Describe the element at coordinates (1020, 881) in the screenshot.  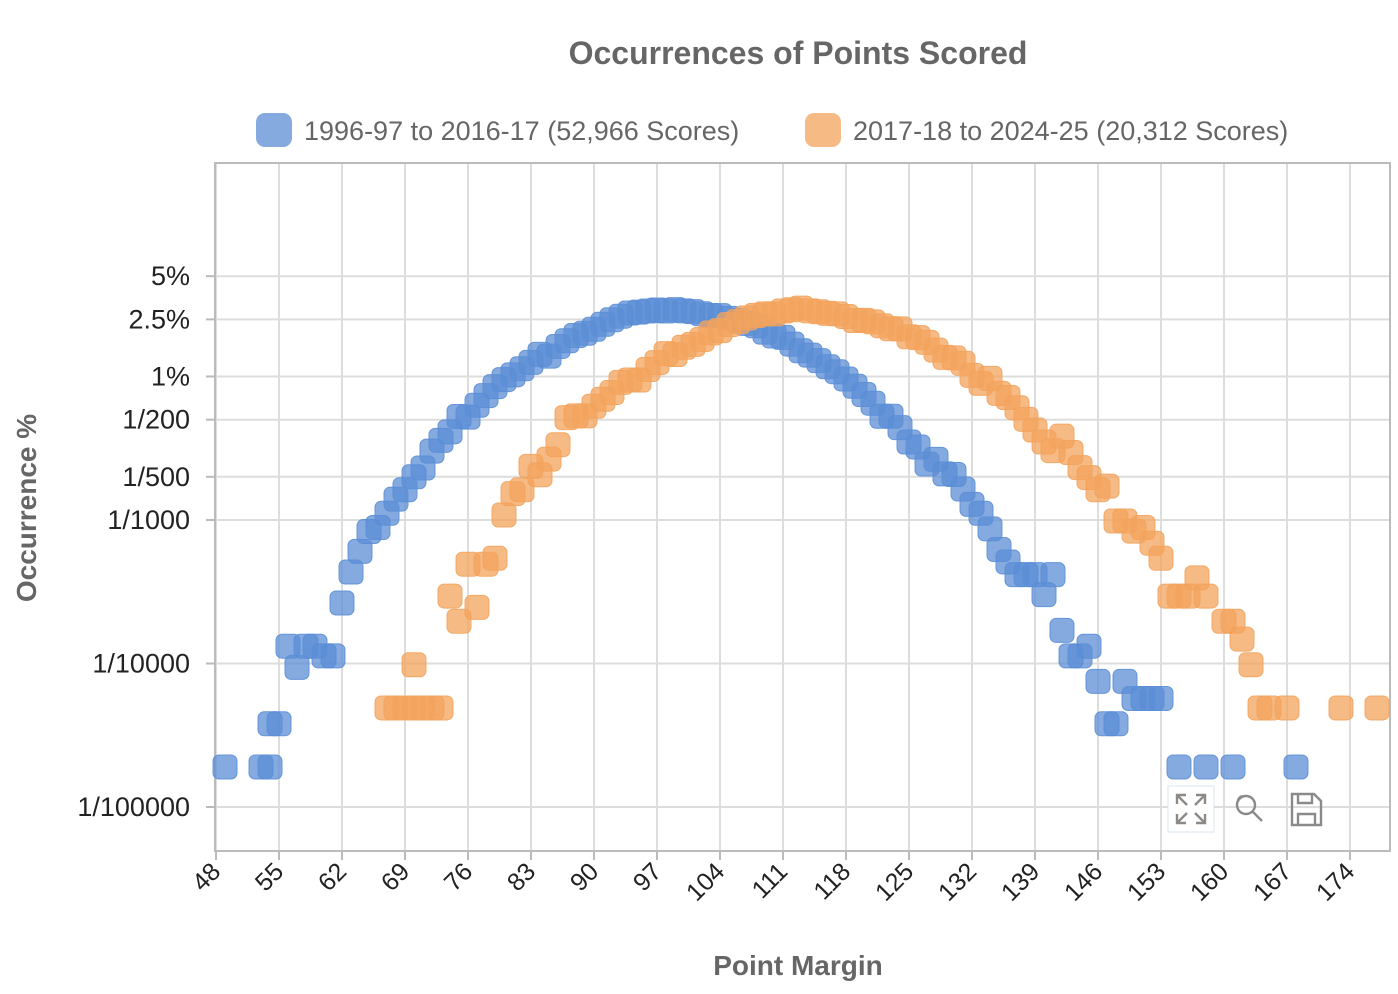
I see `x-tick-label: 139` at that location.